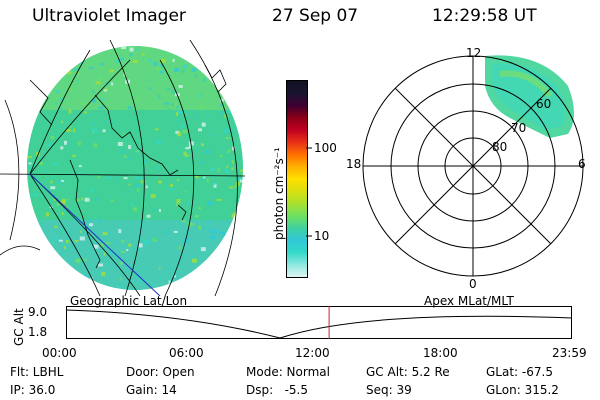  I want to click on coastline, so click(136, 135).